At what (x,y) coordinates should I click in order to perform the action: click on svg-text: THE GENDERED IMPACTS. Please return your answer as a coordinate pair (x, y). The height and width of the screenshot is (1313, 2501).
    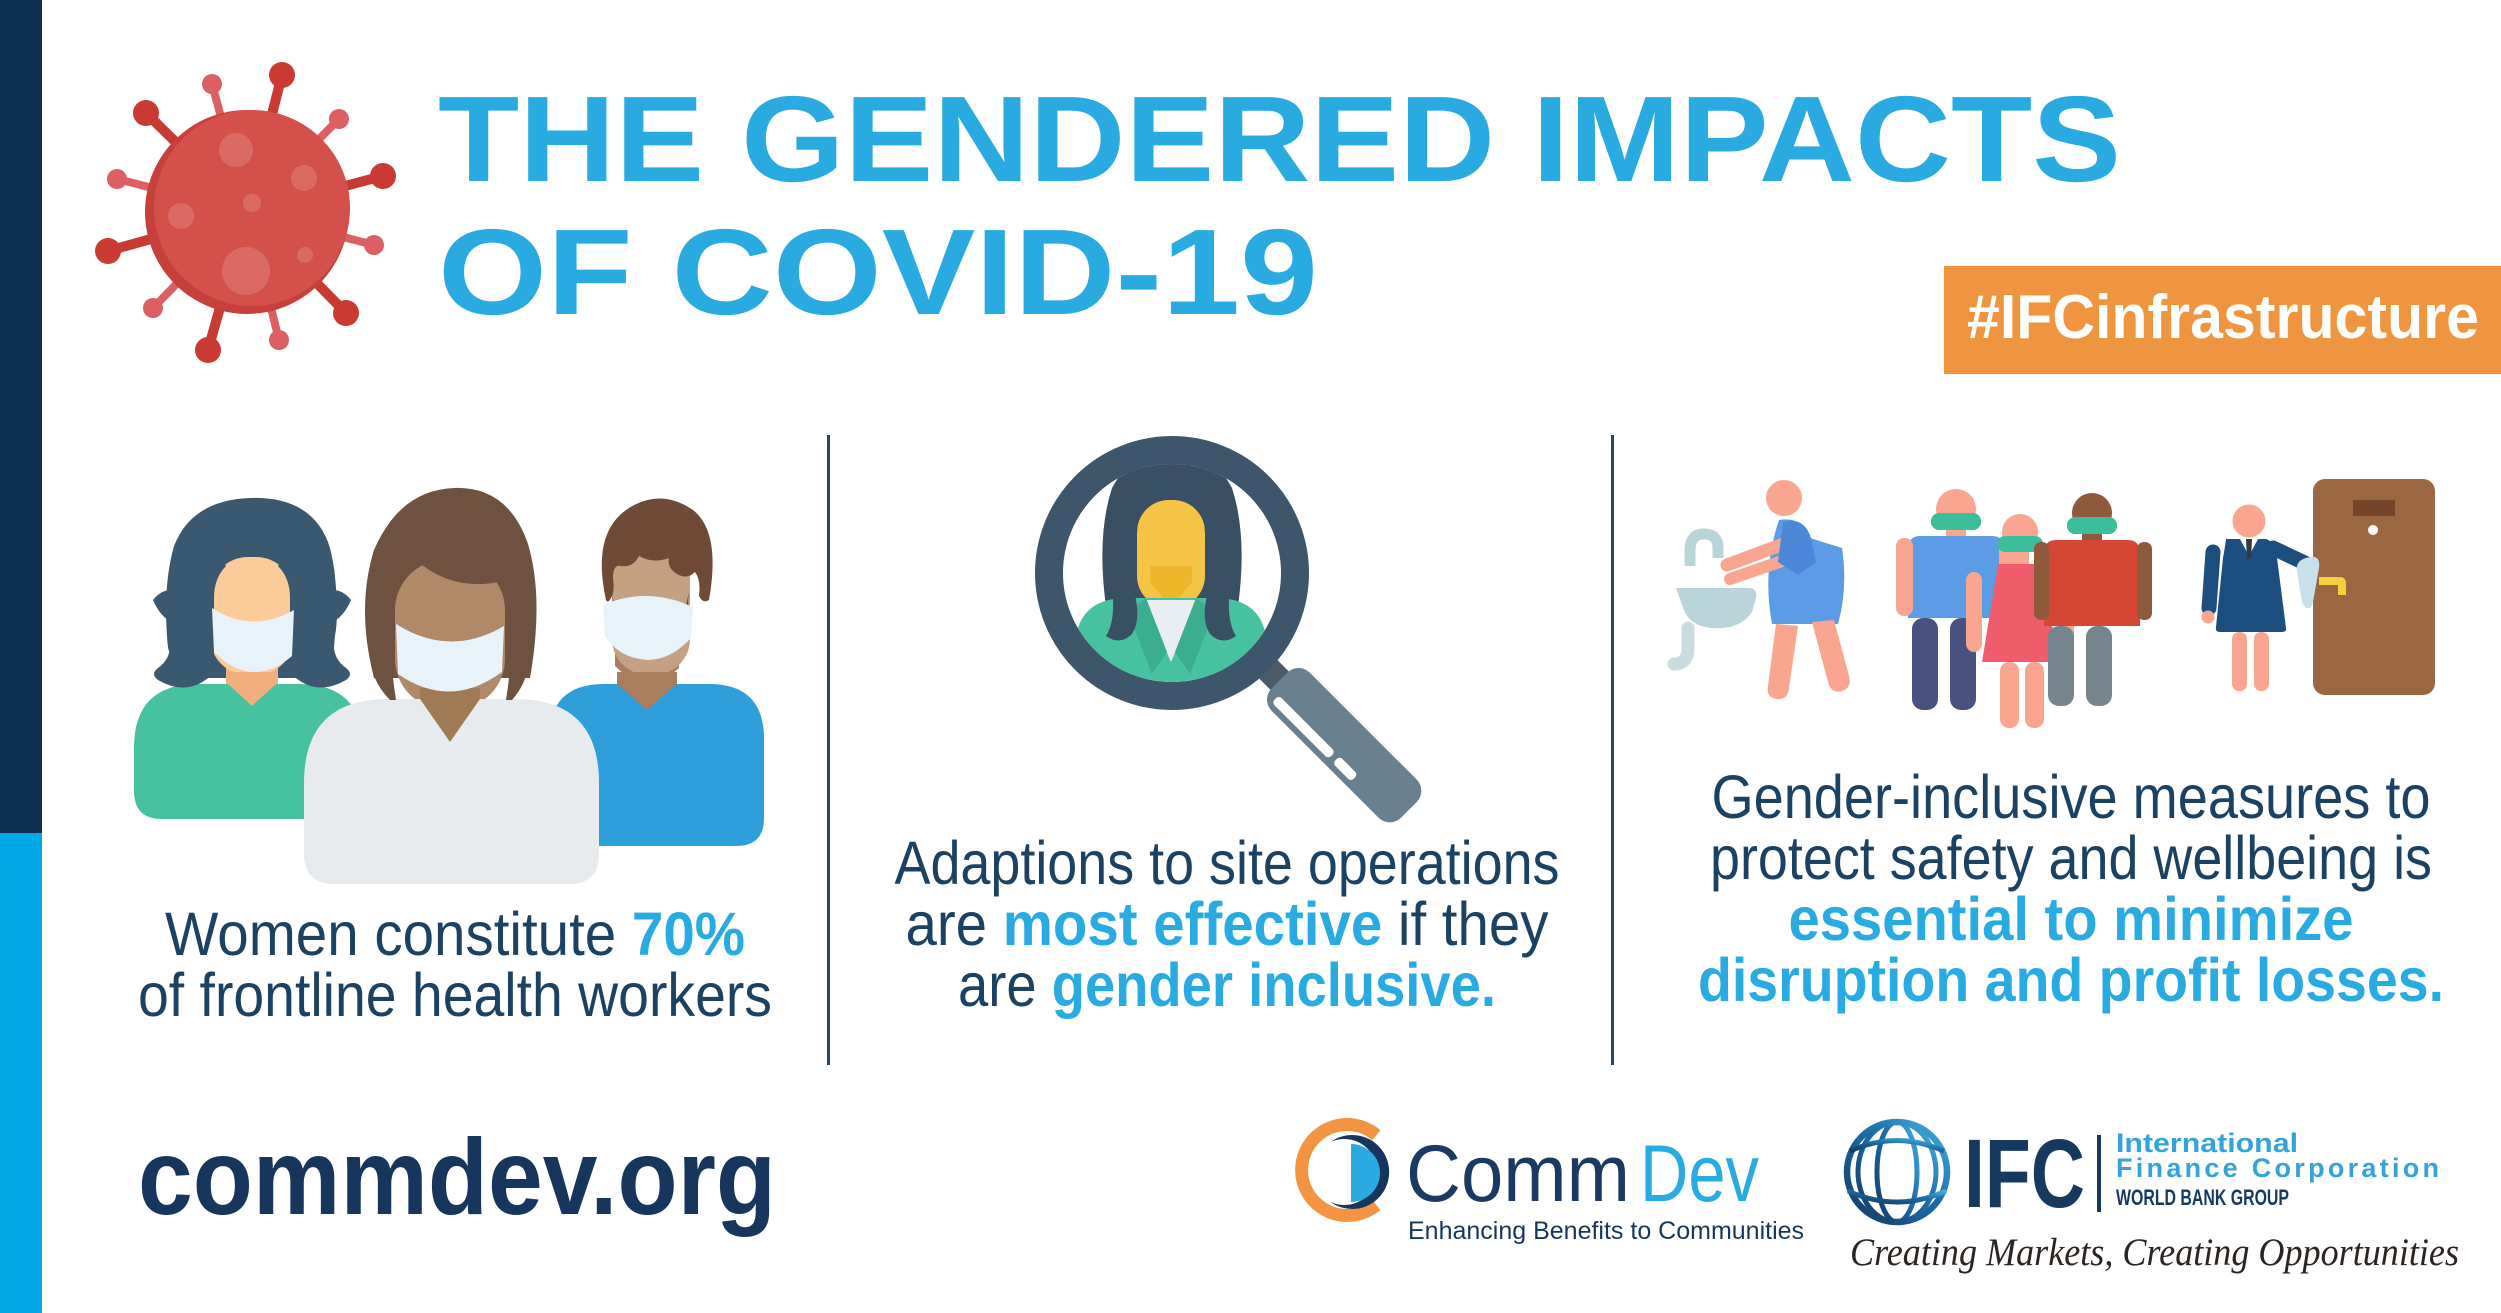
    Looking at the image, I should click on (1279, 139).